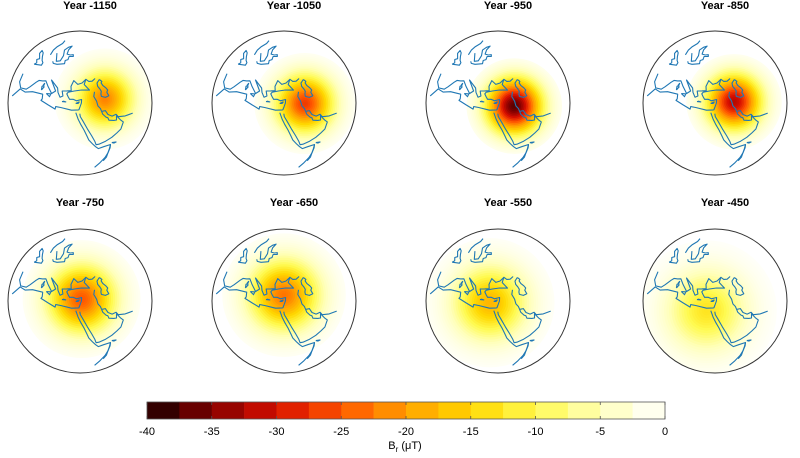  Describe the element at coordinates (508, 203) in the screenshot. I see `panel-title-7: Year -550` at that location.